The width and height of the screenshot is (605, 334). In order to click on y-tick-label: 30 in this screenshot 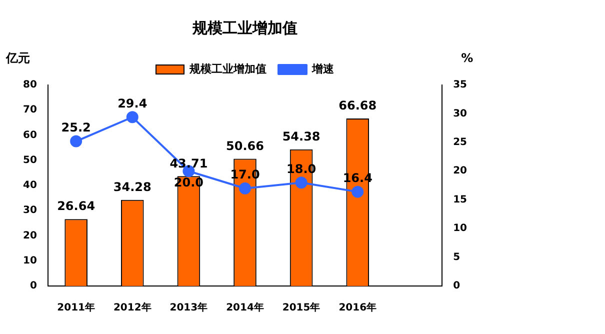, I will do `click(29, 210)`.